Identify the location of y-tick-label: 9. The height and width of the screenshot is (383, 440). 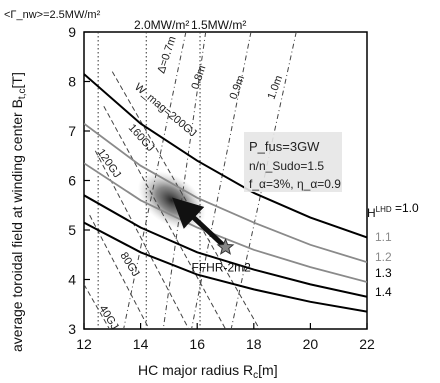
(72, 32).